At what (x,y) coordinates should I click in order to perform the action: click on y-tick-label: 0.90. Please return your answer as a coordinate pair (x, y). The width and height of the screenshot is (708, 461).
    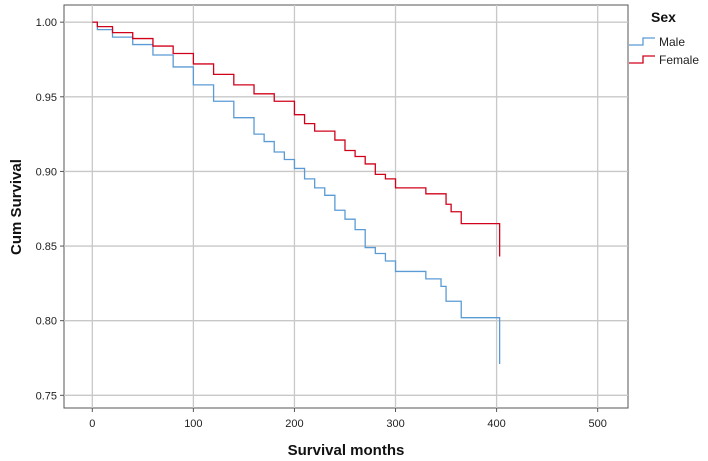
    Looking at the image, I should click on (46, 172).